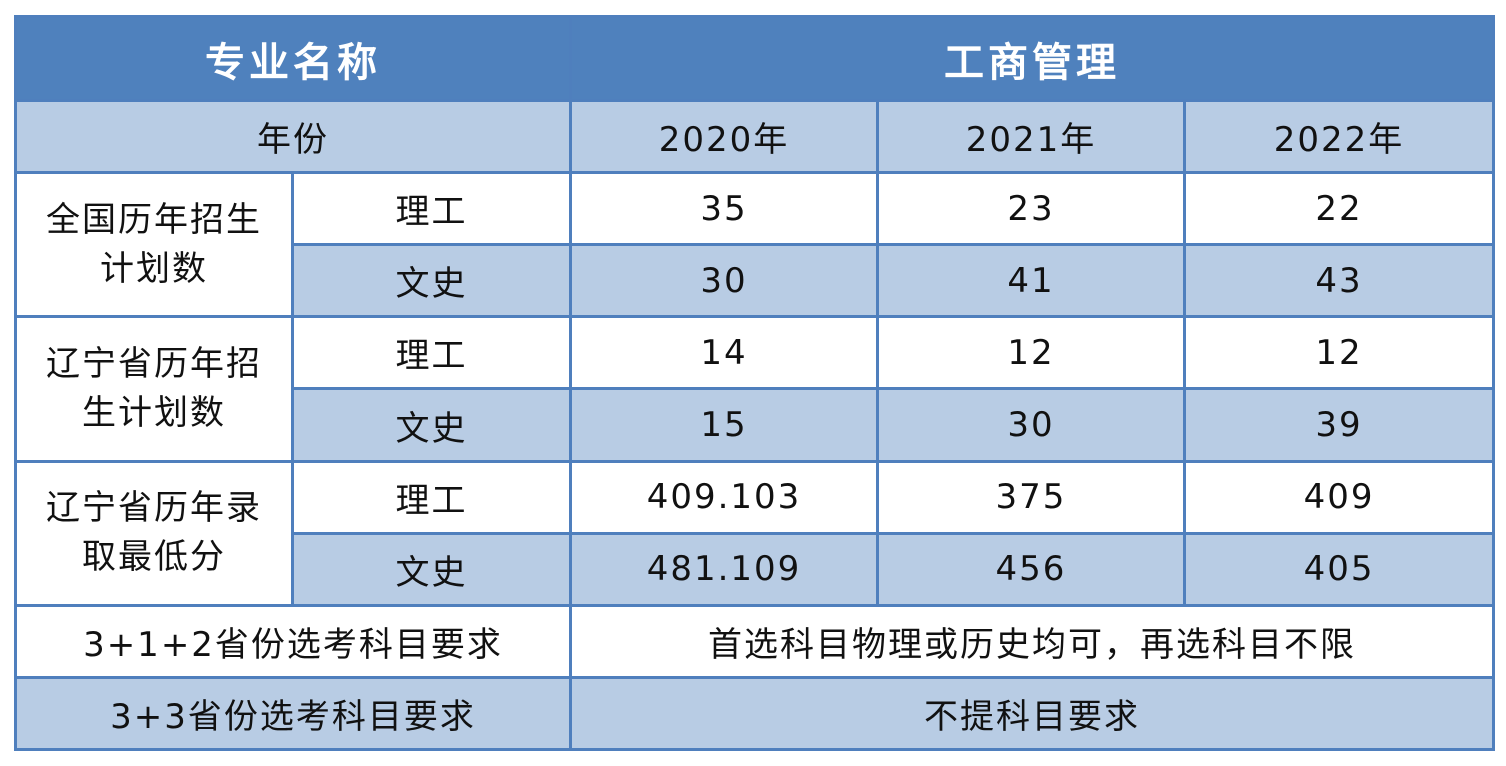 The height and width of the screenshot is (766, 1506). What do you see at coordinates (1031, 137) in the screenshot?
I see `year-2021-cell: 2021年` at bounding box center [1031, 137].